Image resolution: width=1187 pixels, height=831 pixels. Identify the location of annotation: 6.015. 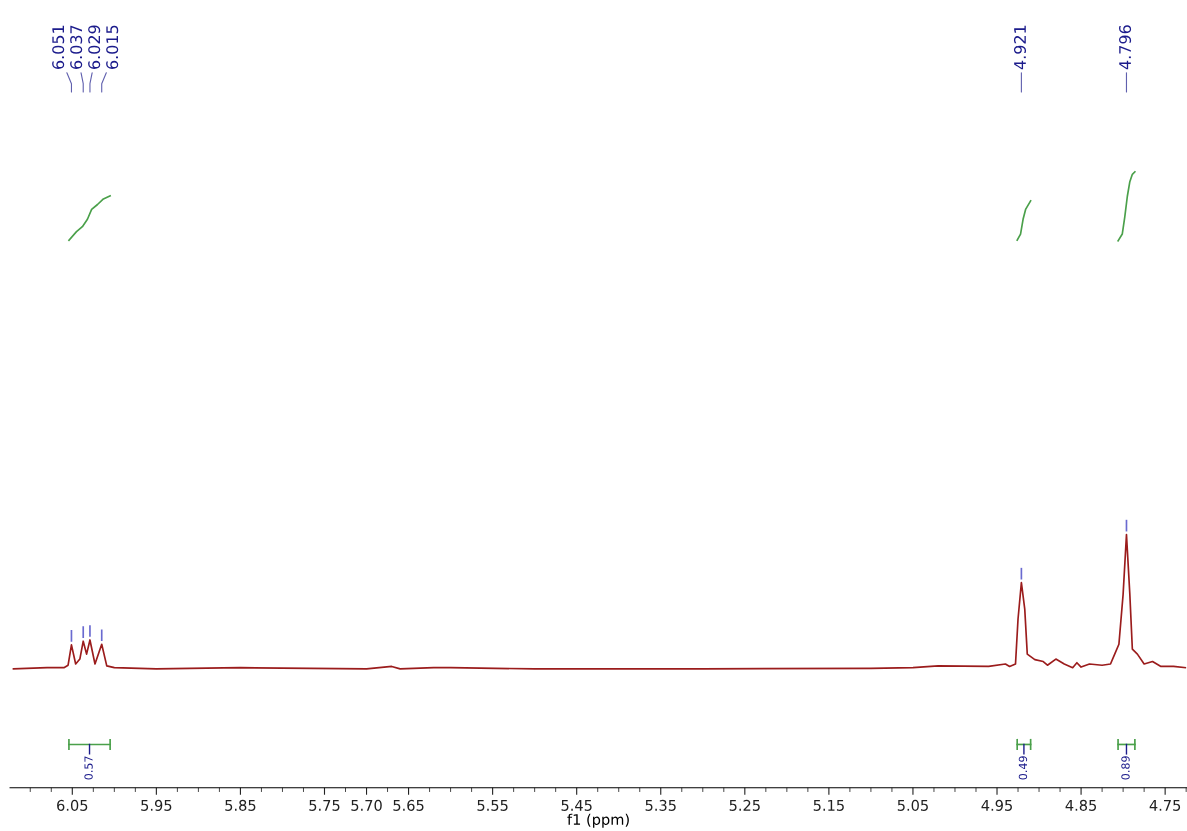
(112, 47).